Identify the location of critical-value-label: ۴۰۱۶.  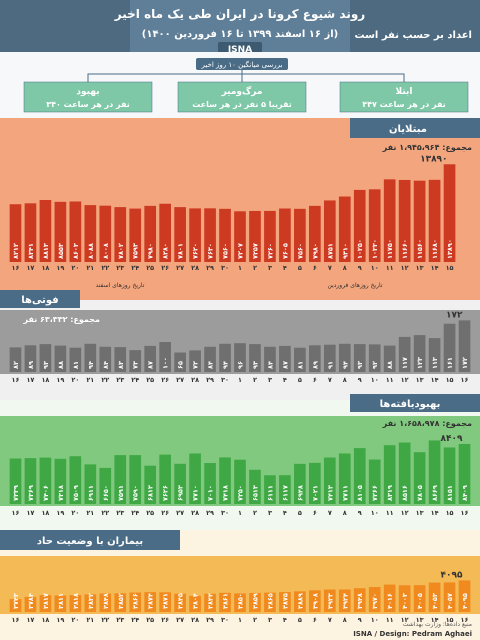
(390, 601).